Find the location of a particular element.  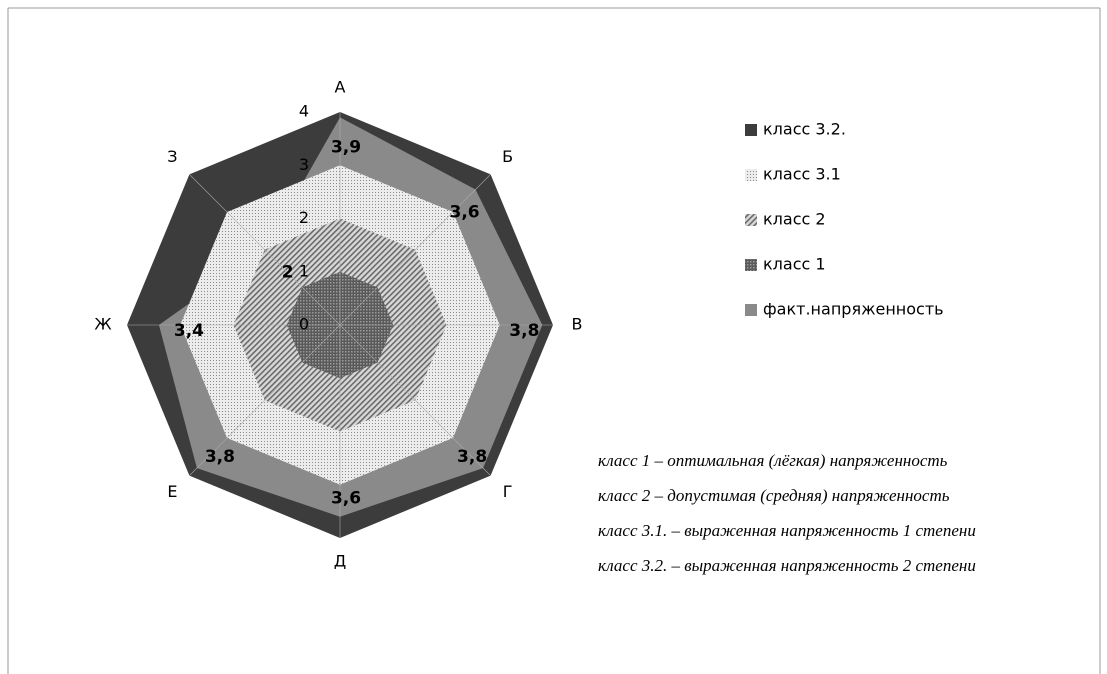

category-label: Б is located at coordinates (507, 156).